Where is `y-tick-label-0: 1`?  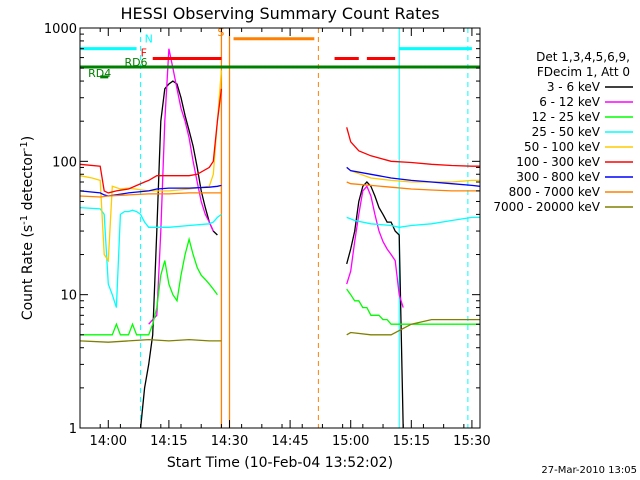
y-tick-label-0: 1 is located at coordinates (73, 429).